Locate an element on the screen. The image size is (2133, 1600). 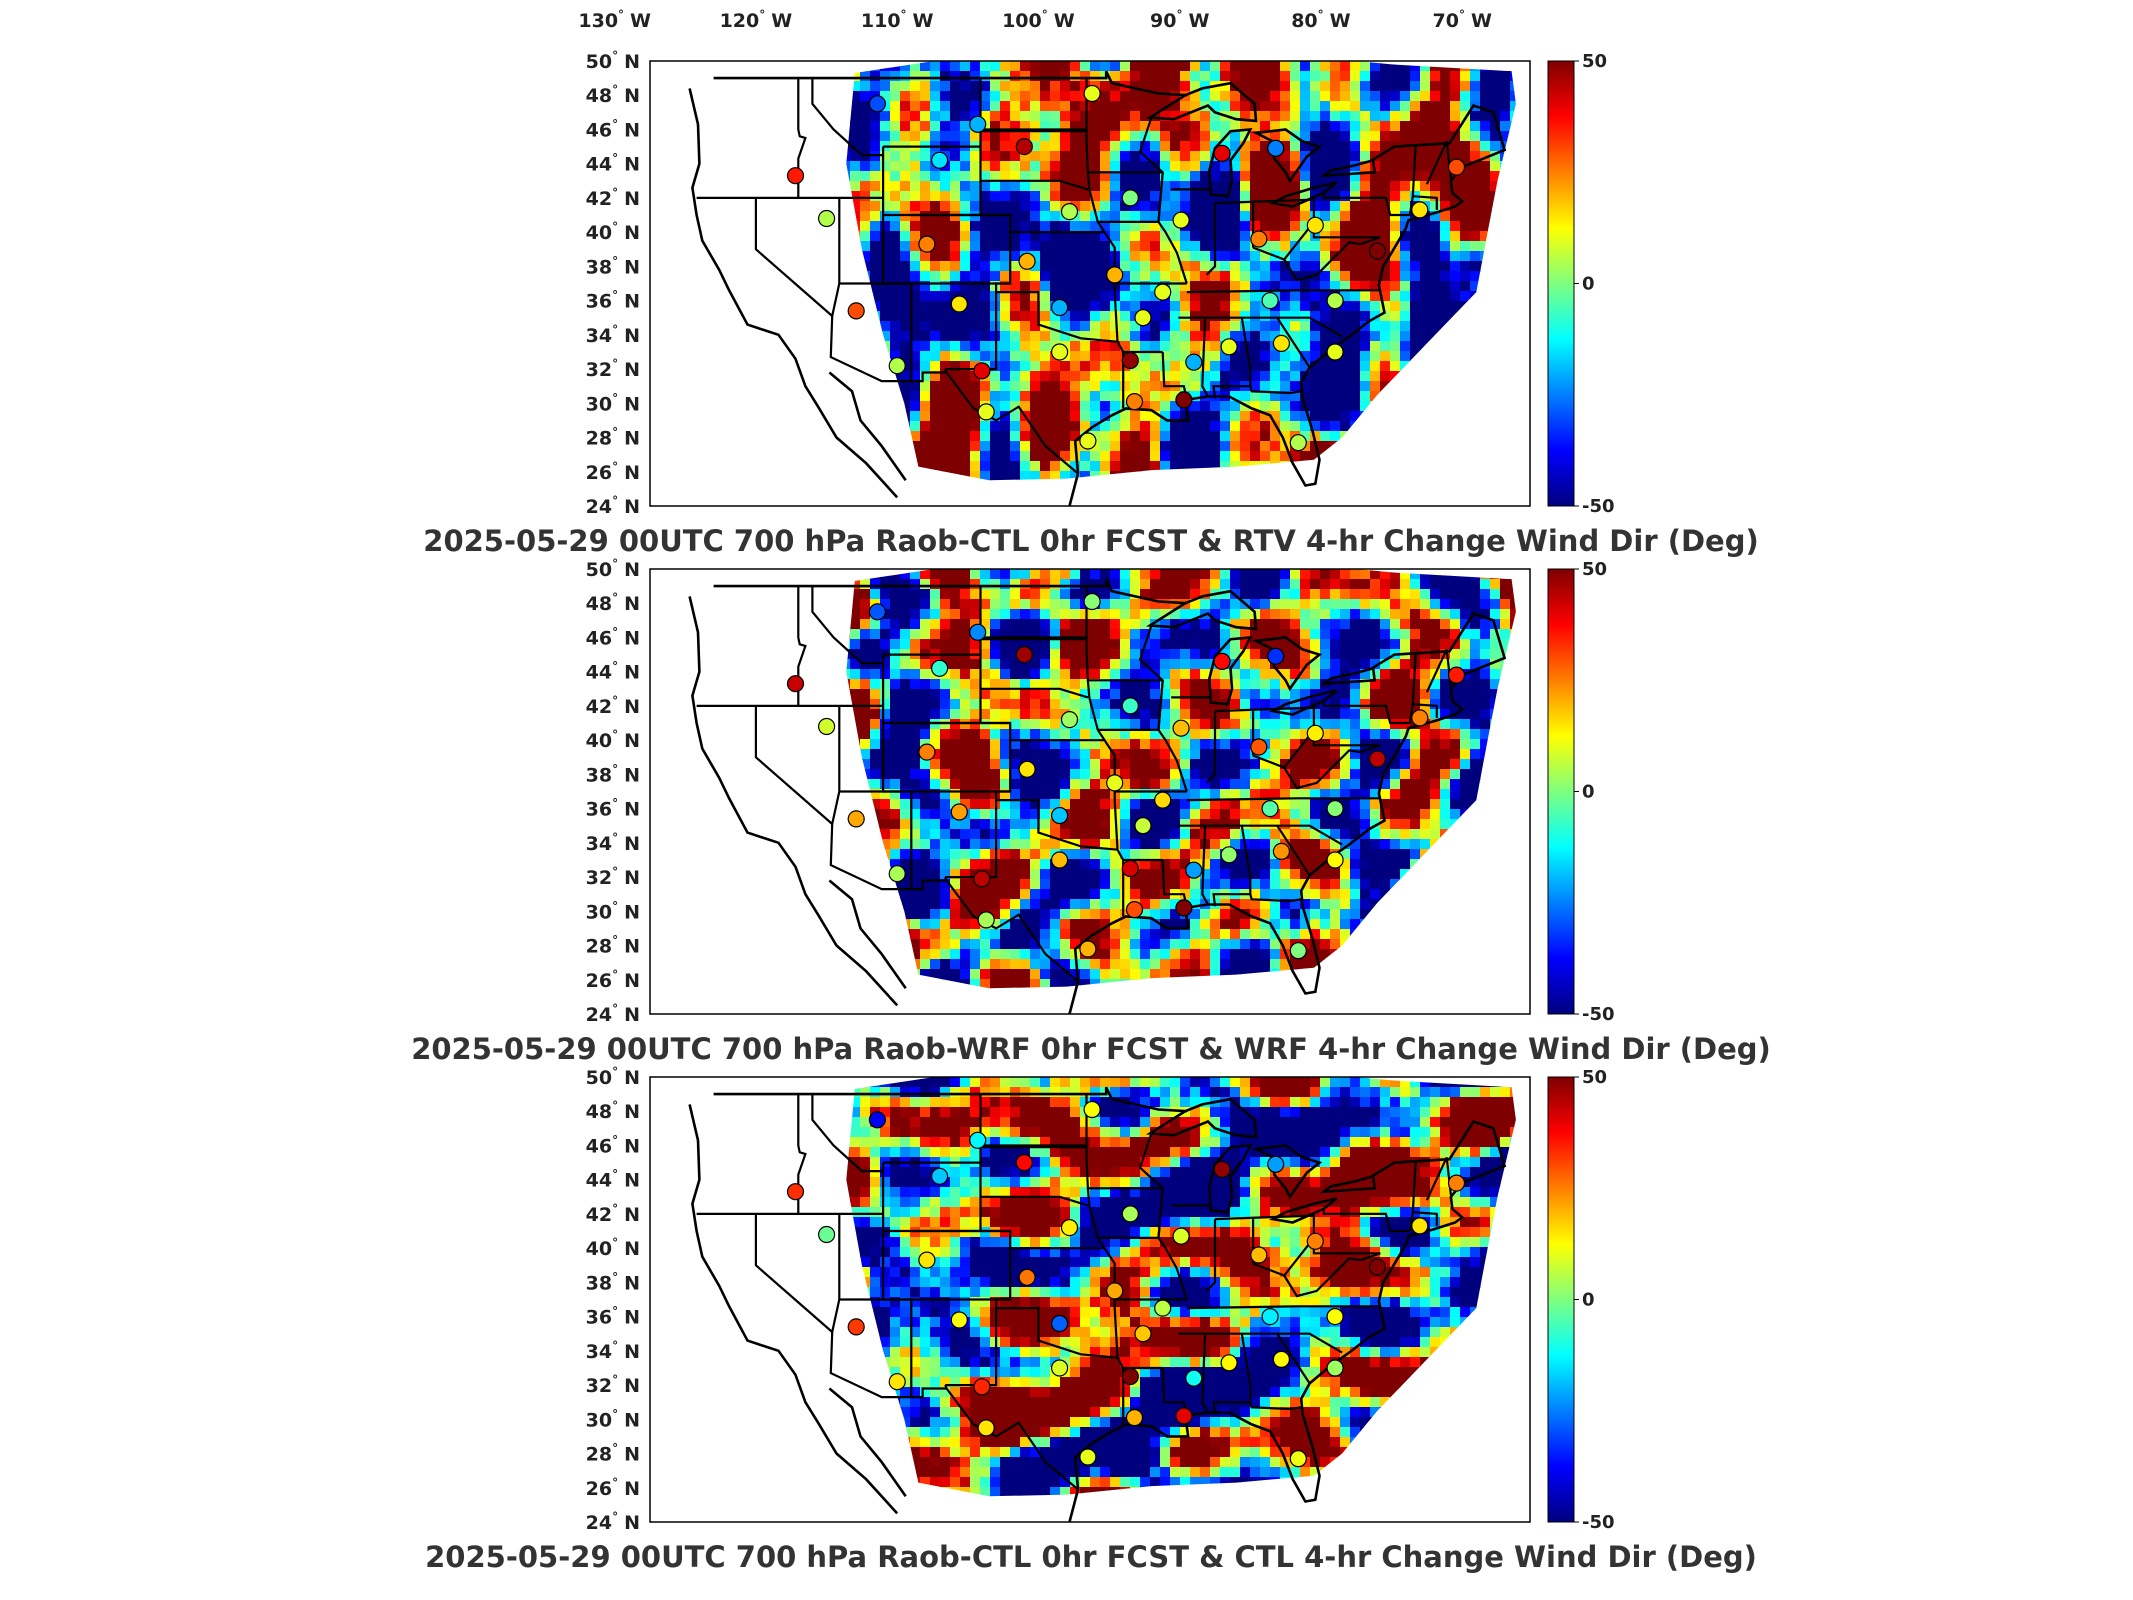
longitude-tick-label: 90° W is located at coordinates (1179, 20).